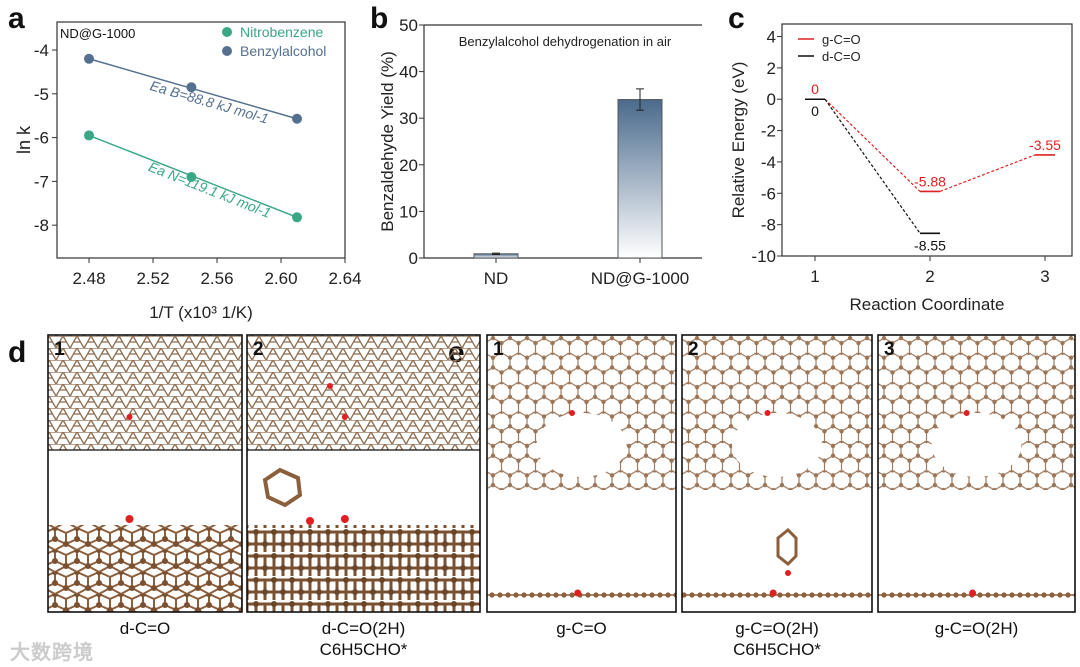 The height and width of the screenshot is (667, 1080). I want to click on y-axis-label: Benzaldehyde Yield (%), so click(387, 141).